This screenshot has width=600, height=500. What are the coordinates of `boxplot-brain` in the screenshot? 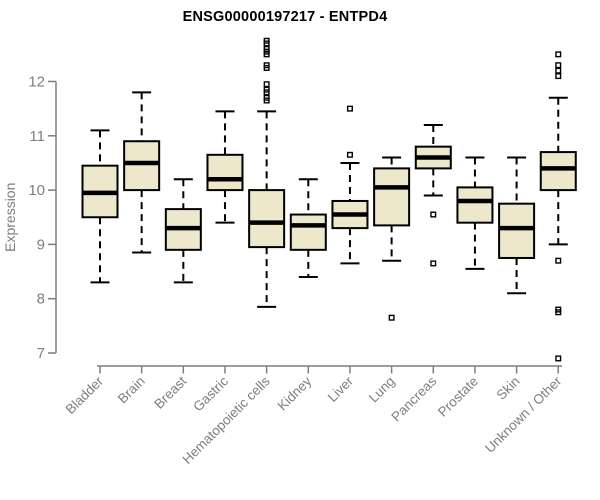 It's located at (142, 172).